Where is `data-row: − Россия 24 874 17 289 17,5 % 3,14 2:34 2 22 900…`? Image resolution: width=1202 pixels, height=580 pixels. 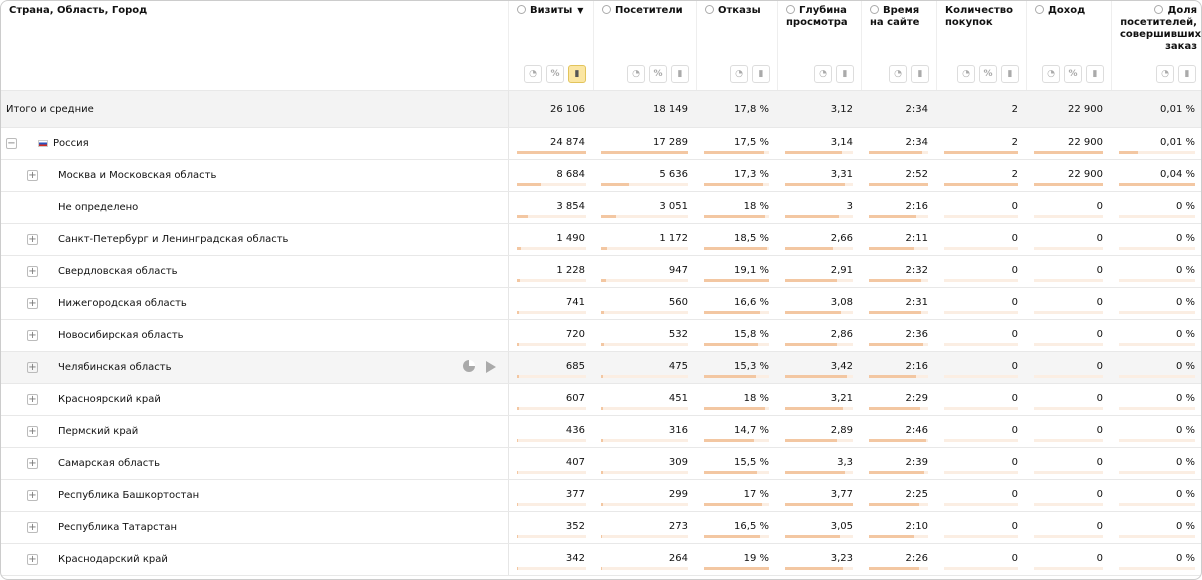
data-row: − Россия 24 874 17 289 17,5 % 3,14 2:34 2 22 900… is located at coordinates (601, 144).